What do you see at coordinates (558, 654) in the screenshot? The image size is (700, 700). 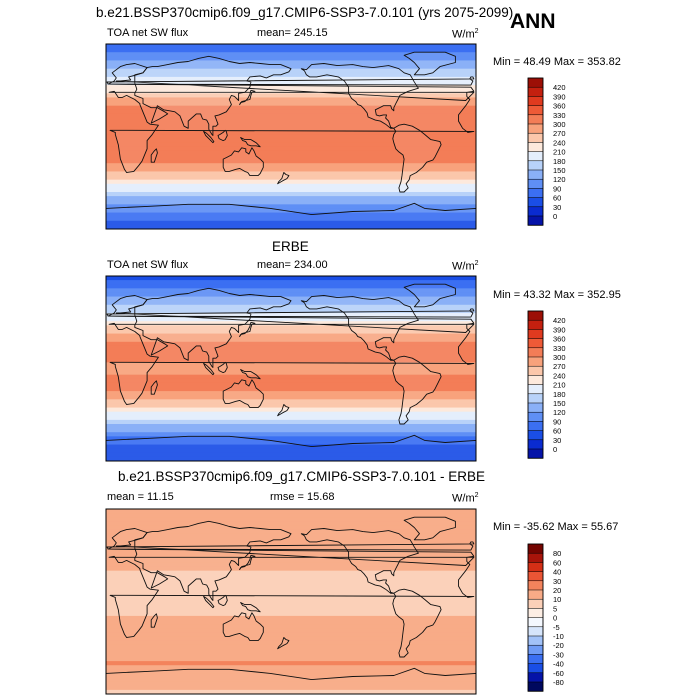 I see `colorbar-tick-label: -30` at bounding box center [558, 654].